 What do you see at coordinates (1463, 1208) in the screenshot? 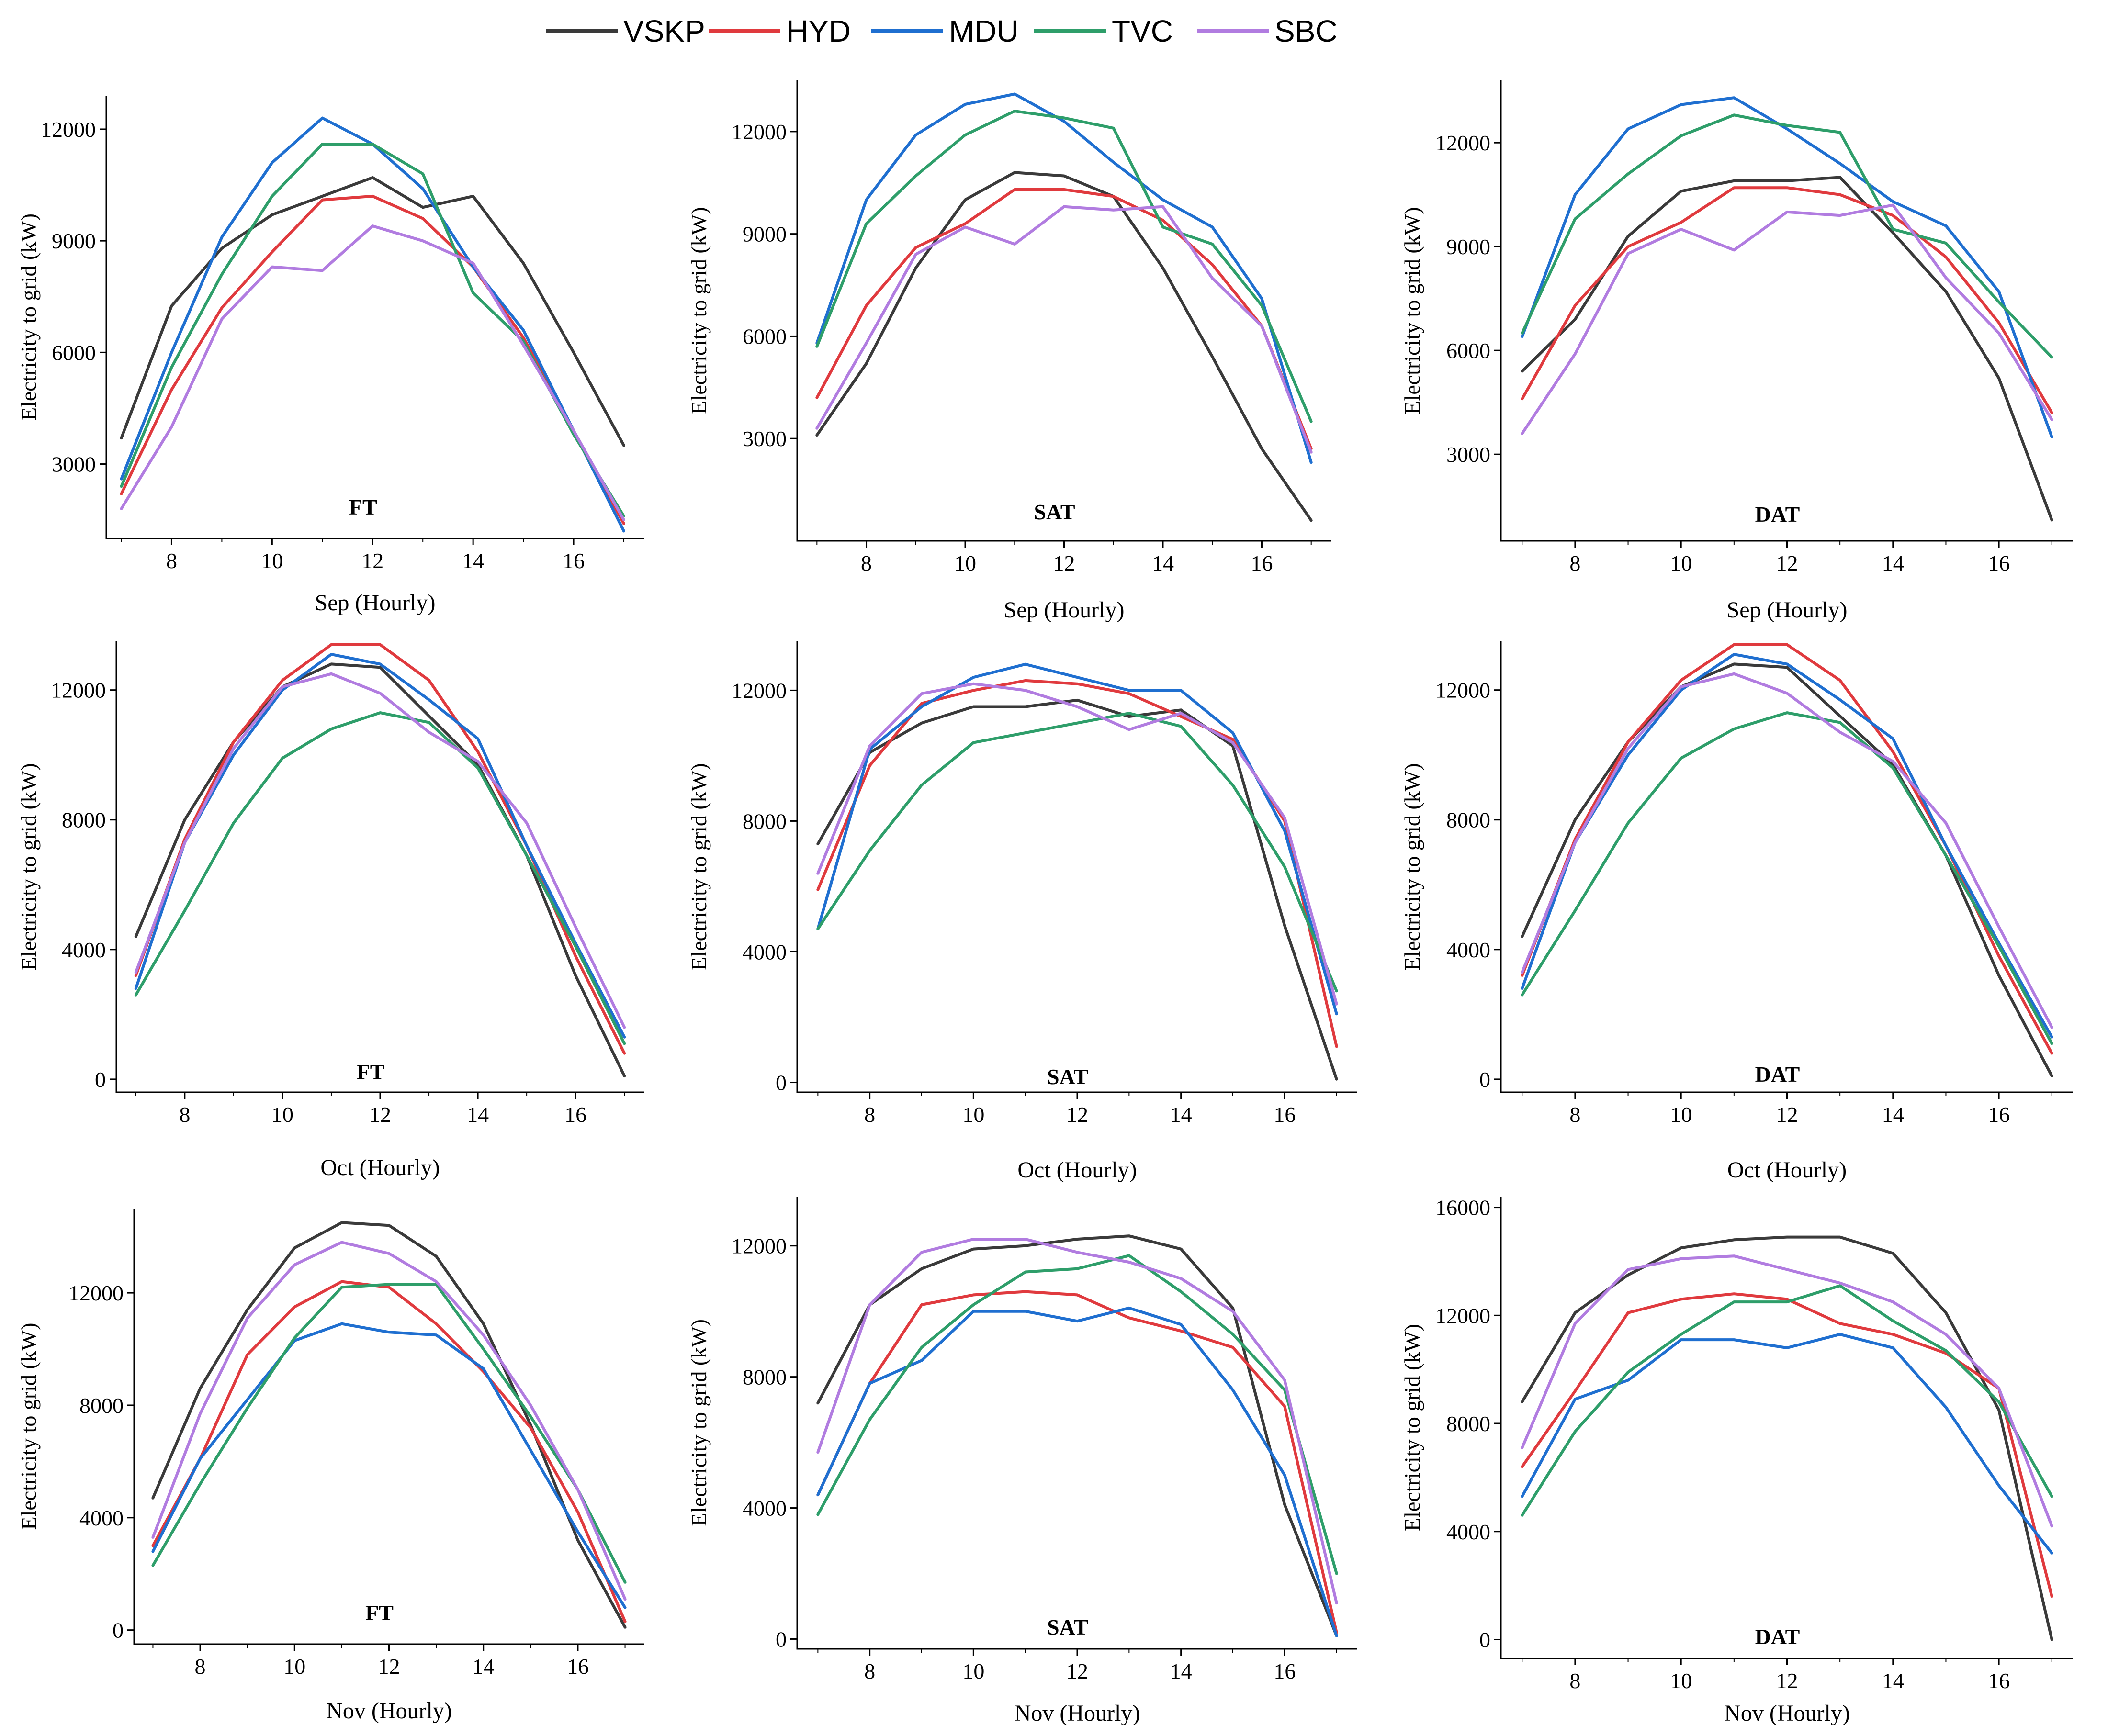
I see `y-tick-label: 16000` at bounding box center [1463, 1208].